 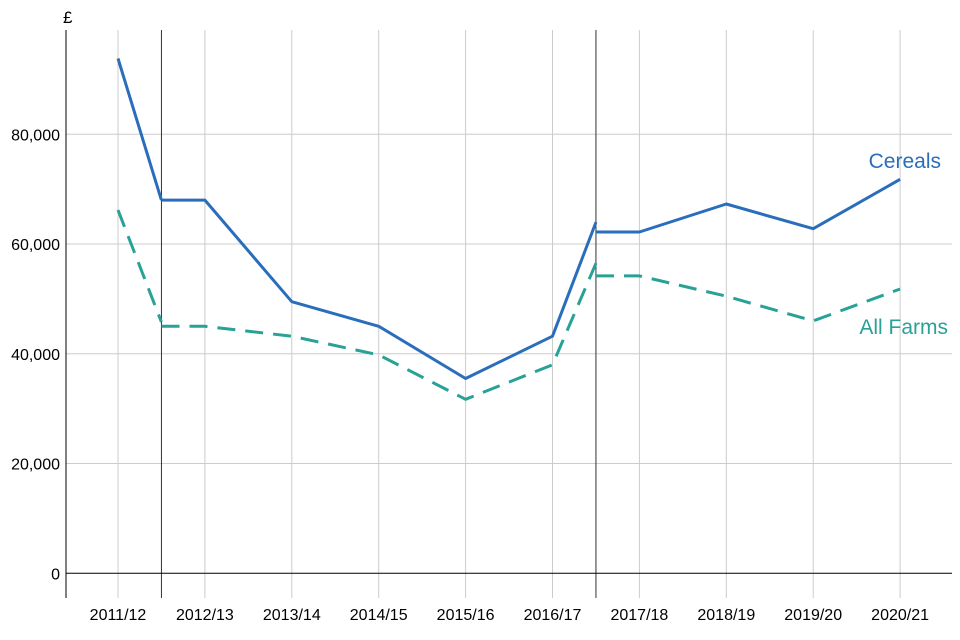 I want to click on y-tick-label: 20,000, so click(x=35, y=465).